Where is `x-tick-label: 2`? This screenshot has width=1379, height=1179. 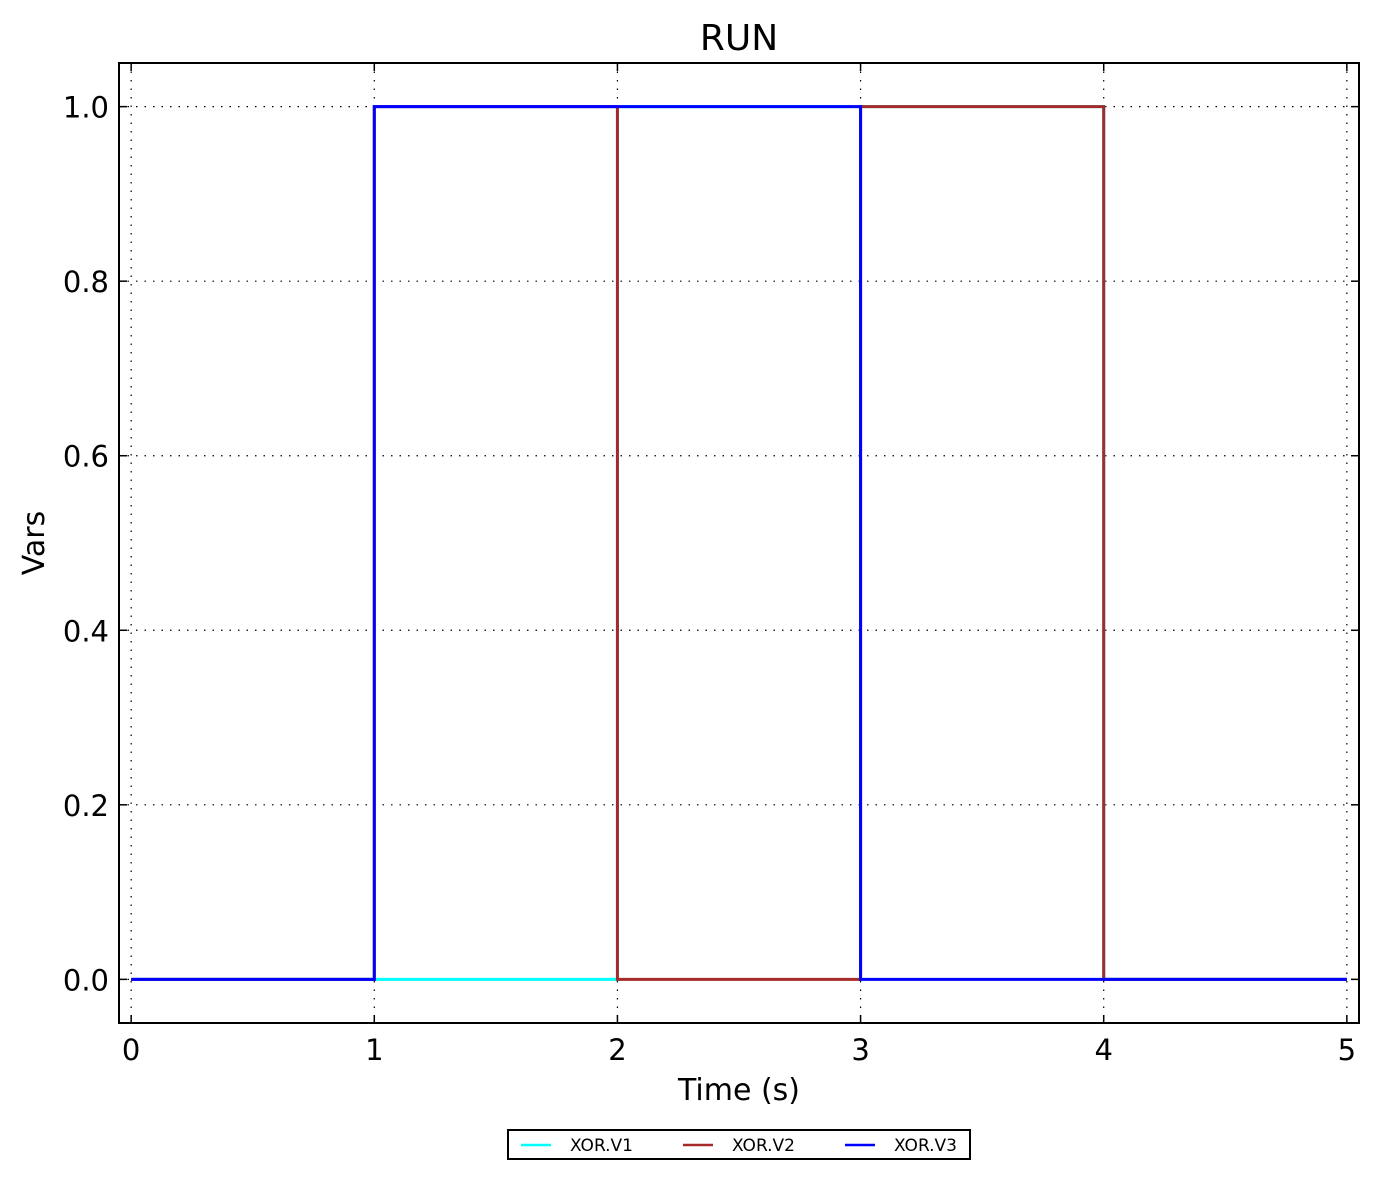 x-tick-label: 2 is located at coordinates (617, 1050).